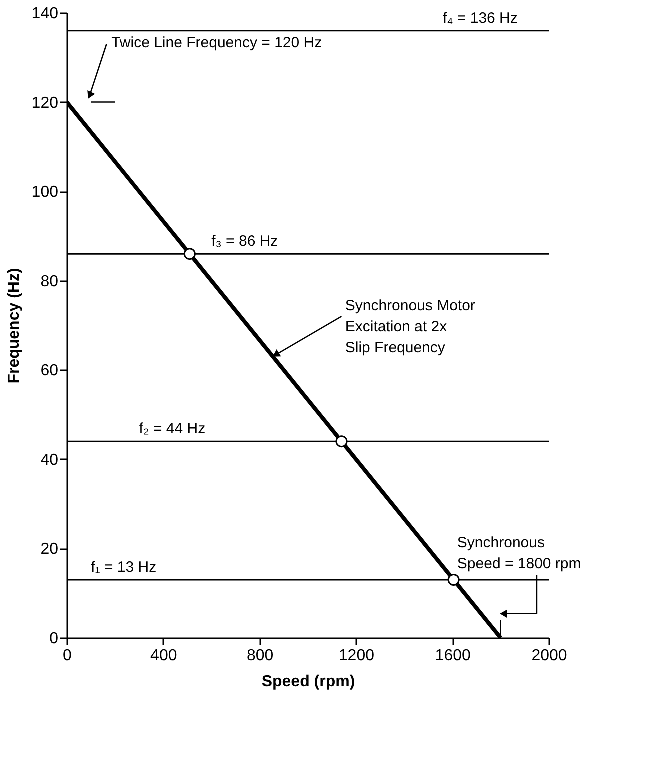 The height and width of the screenshot is (768, 657). I want to click on y-tick-label: 80, so click(49, 281).